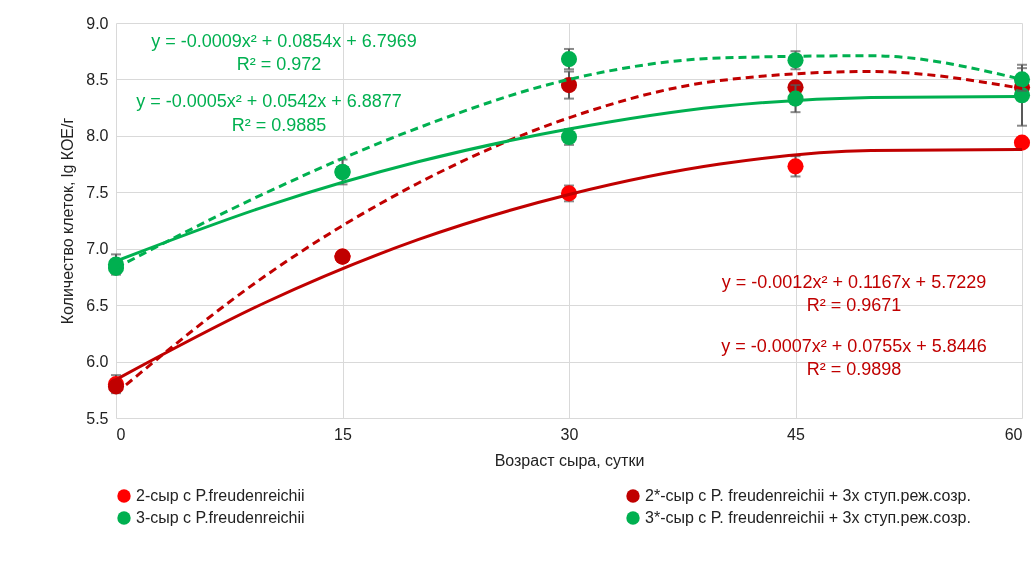 The height and width of the screenshot is (562, 1036). Describe the element at coordinates (220, 517) in the screenshot. I see `legend-label: 3-сыр с P.freudenreichii` at that location.